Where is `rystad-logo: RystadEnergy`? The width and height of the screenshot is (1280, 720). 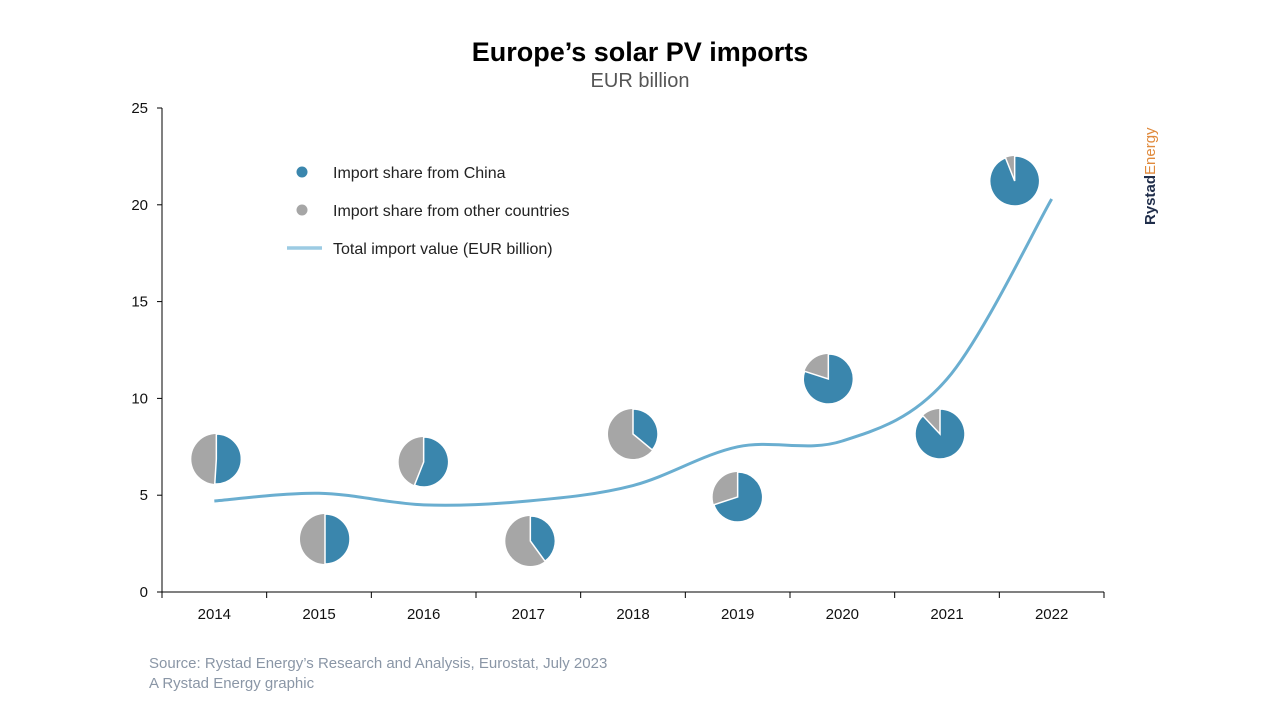 rystad-logo: RystadEnergy is located at coordinates (1150, 176).